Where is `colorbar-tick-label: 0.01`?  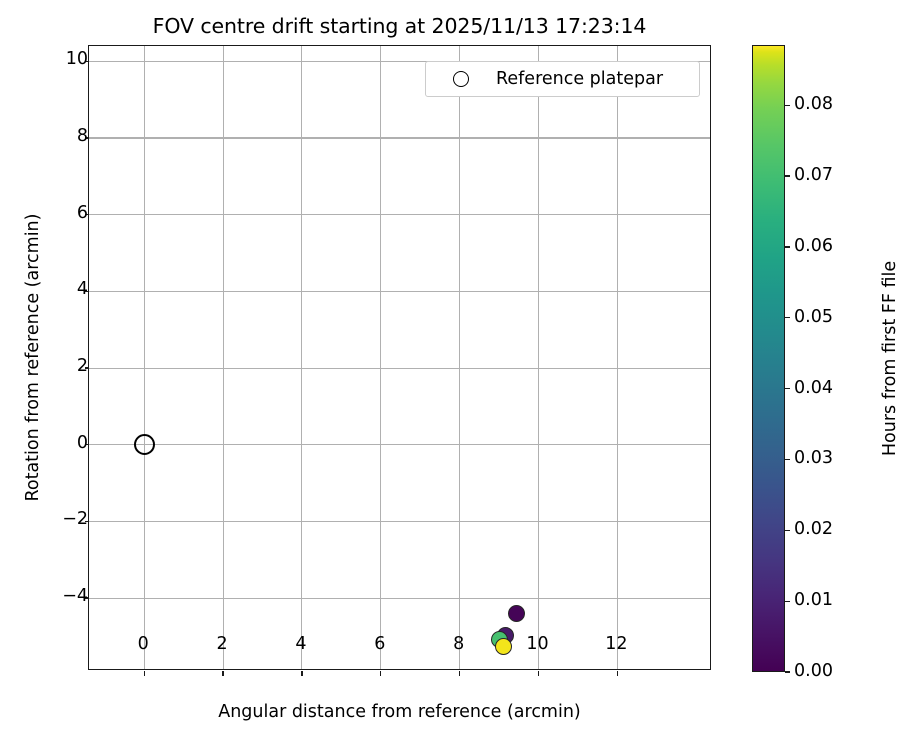
colorbar-tick-label: 0.01 is located at coordinates (813, 600).